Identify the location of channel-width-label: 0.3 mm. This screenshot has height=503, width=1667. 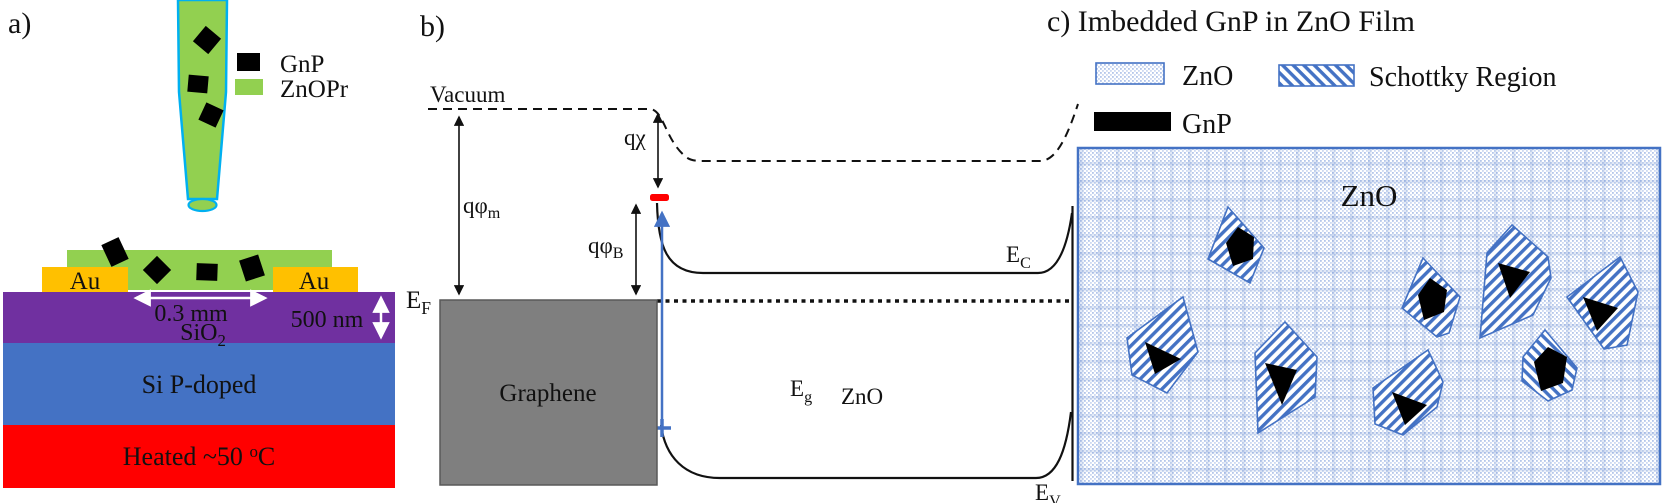
(191, 314).